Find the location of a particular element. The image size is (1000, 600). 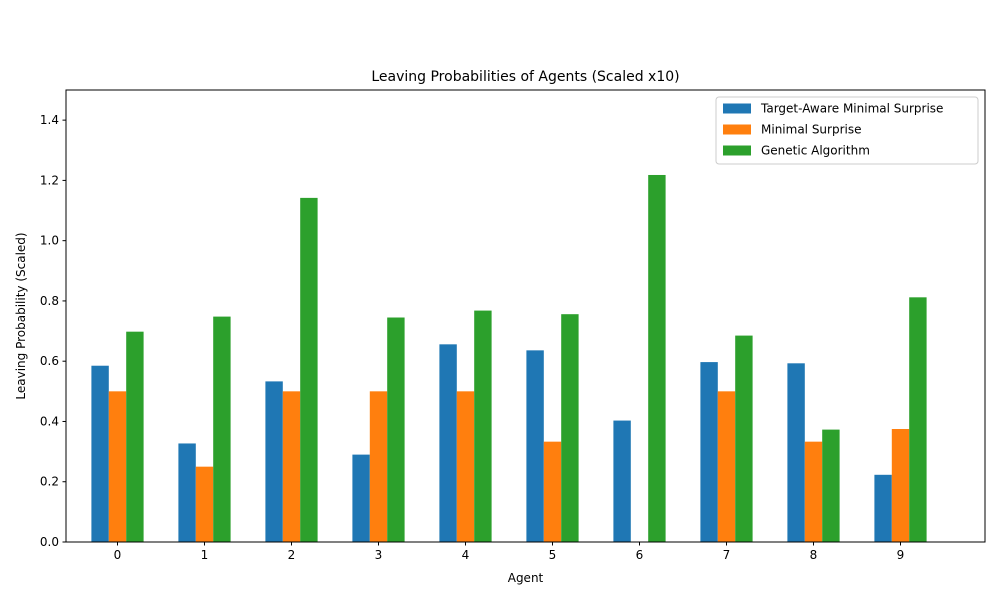

bar-series0-agent1 is located at coordinates (187, 492).